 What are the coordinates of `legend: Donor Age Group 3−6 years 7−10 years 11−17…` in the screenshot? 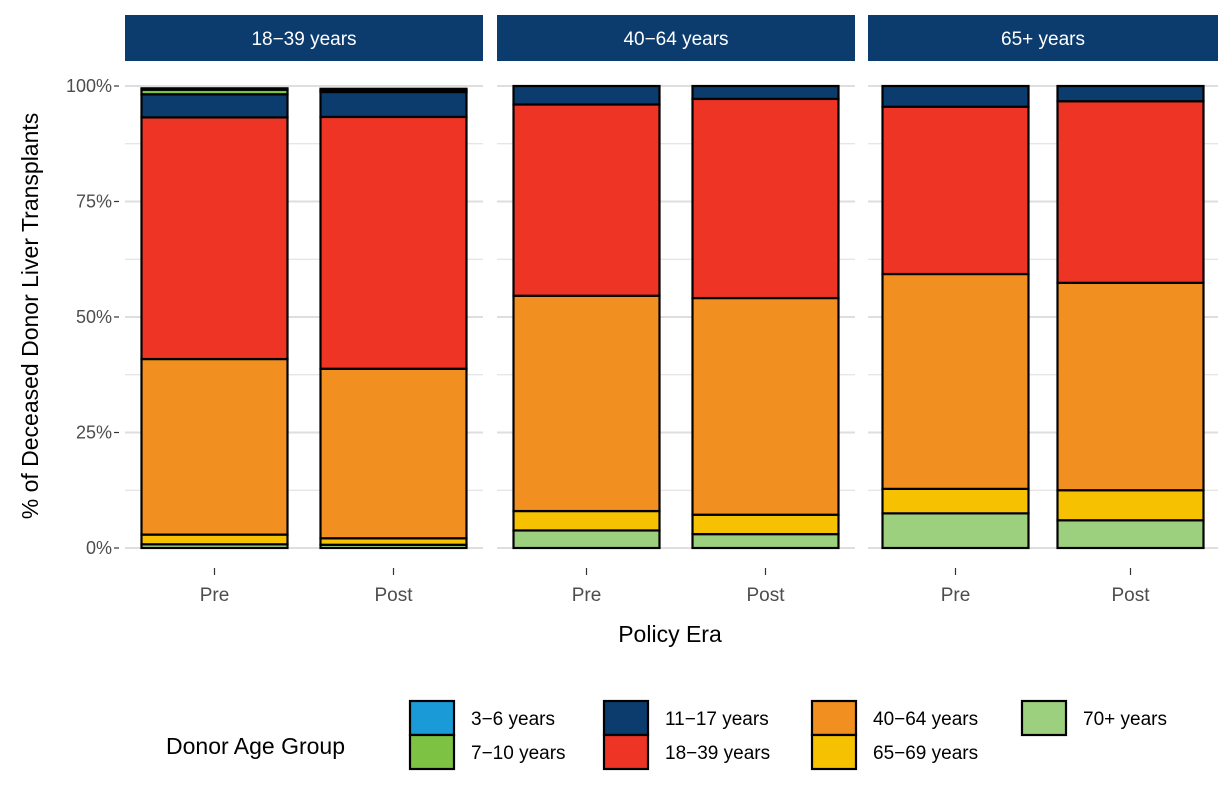 It's located at (666, 735).